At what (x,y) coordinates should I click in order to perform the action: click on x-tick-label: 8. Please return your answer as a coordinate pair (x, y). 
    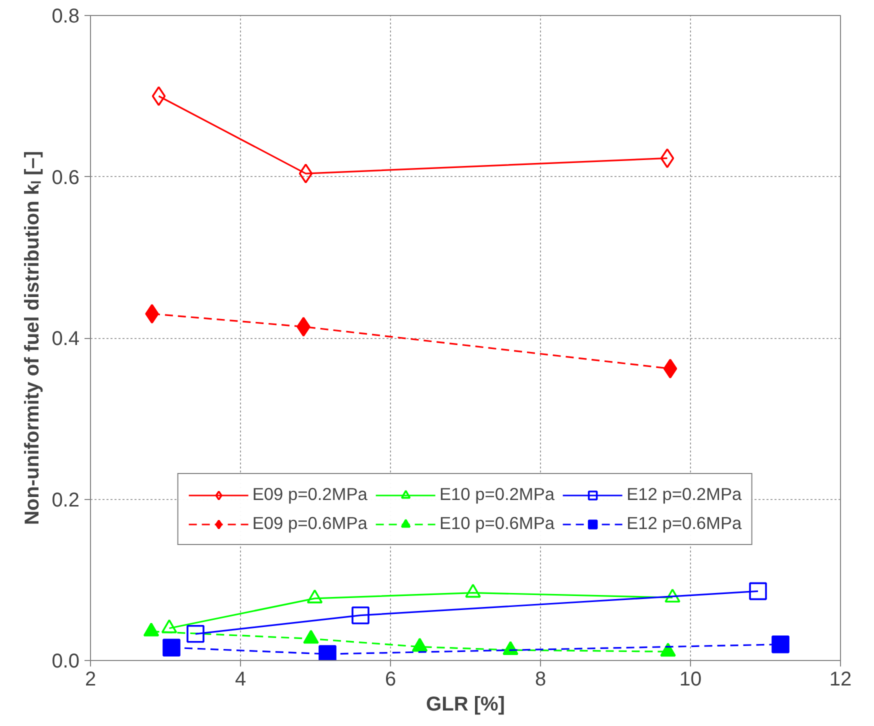
    Looking at the image, I should click on (540, 679).